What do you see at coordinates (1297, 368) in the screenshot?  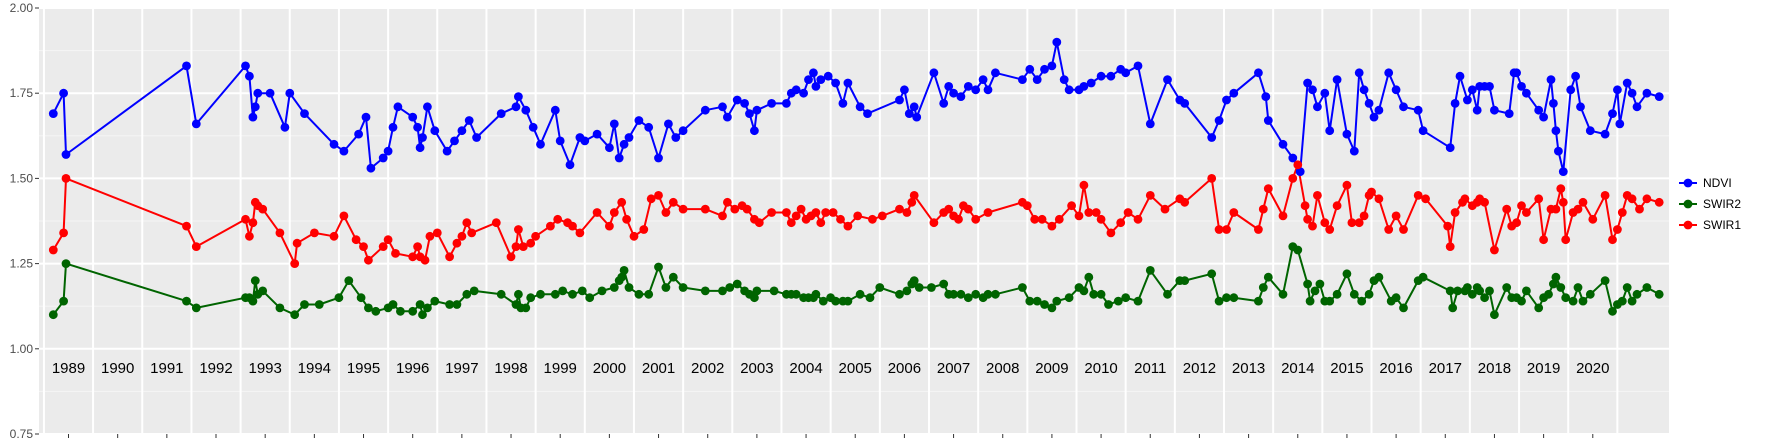 I see `year-label: 2014` at bounding box center [1297, 368].